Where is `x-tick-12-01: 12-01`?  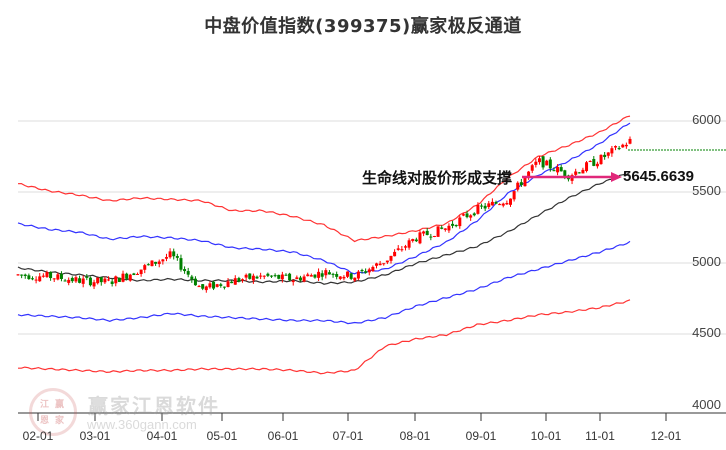
x-tick-12-01: 12-01 is located at coordinates (666, 436).